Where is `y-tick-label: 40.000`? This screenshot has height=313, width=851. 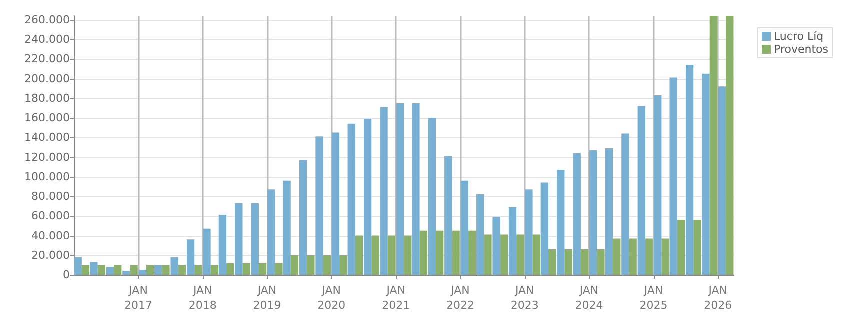
y-tick-label: 40.000 is located at coordinates (51, 235).